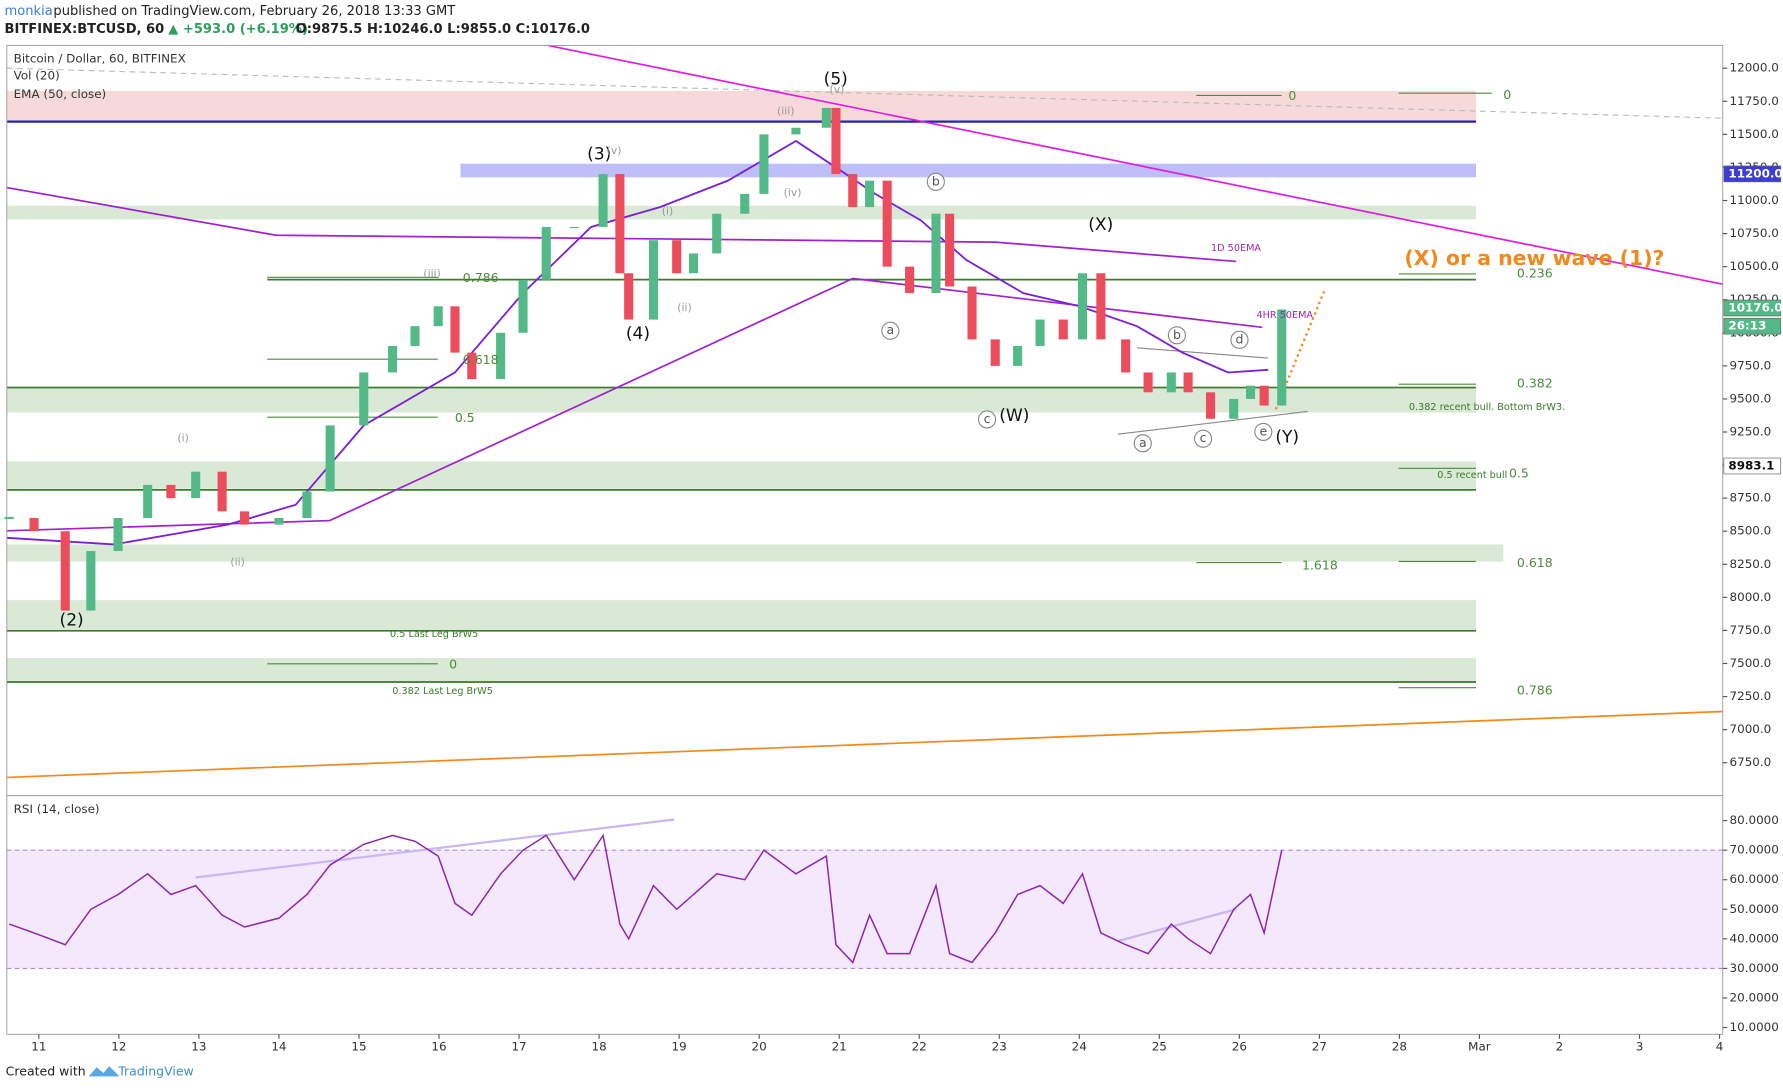  What do you see at coordinates (238, 29) in the screenshot?
I see `change: ▲ +593.0 (+6.19%)` at bounding box center [238, 29].